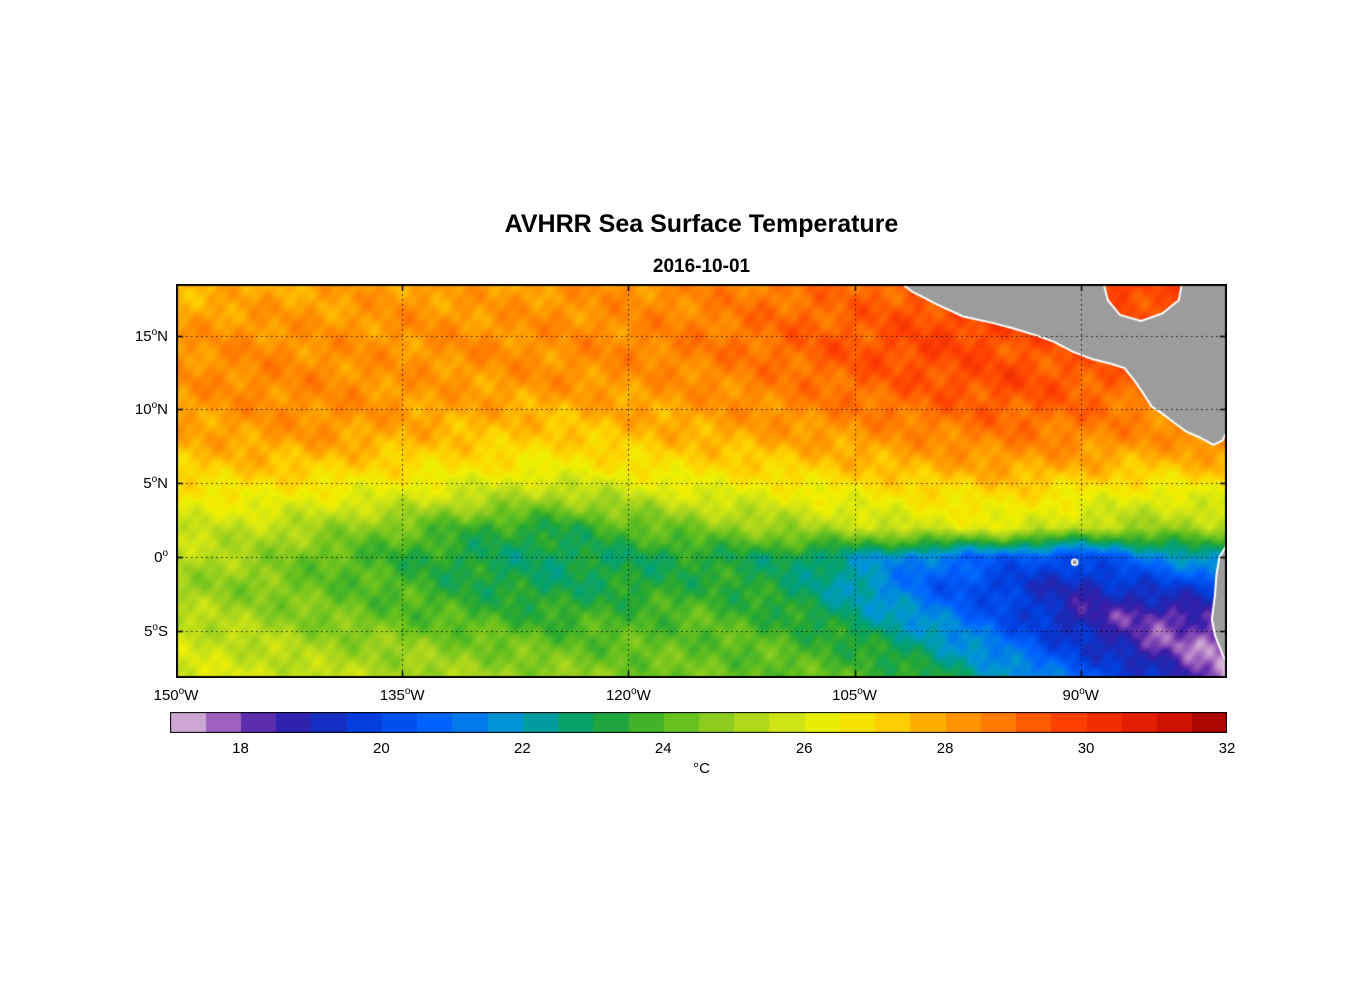 The height and width of the screenshot is (1000, 1356). Describe the element at coordinates (402, 695) in the screenshot. I see `x-tick-label: 135oW` at that location.